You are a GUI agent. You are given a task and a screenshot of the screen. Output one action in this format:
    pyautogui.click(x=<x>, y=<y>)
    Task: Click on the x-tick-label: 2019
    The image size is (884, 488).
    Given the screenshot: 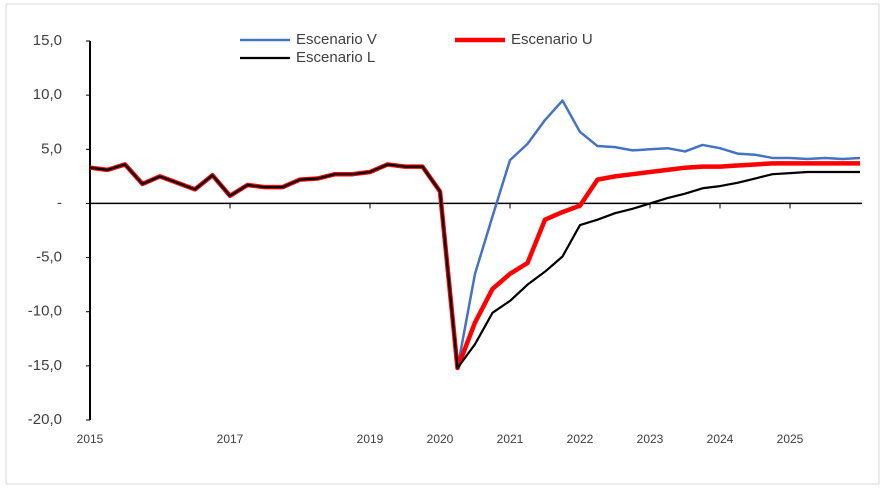 What is the action you would take?
    pyautogui.click(x=370, y=439)
    